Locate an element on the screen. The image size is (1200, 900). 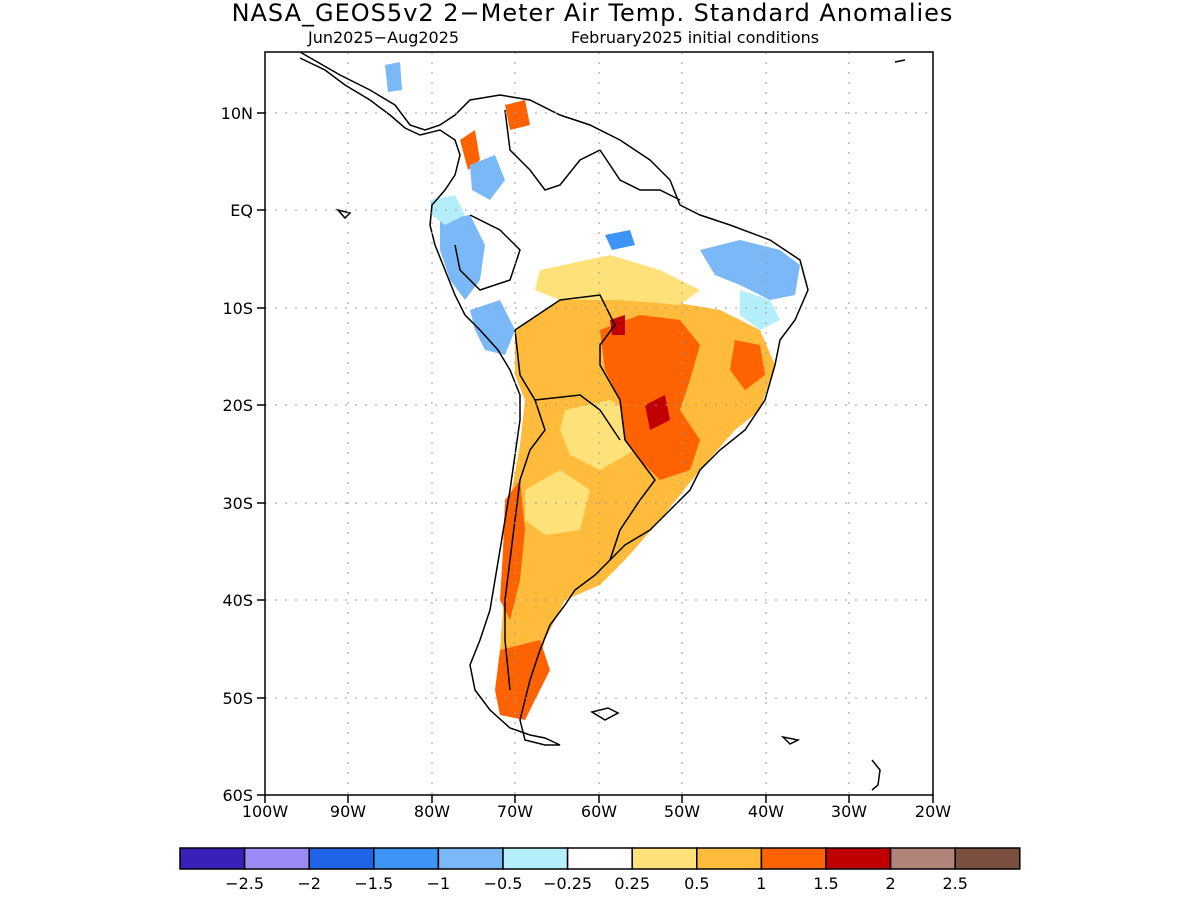
anomaly-orange-east is located at coordinates (747, 365).